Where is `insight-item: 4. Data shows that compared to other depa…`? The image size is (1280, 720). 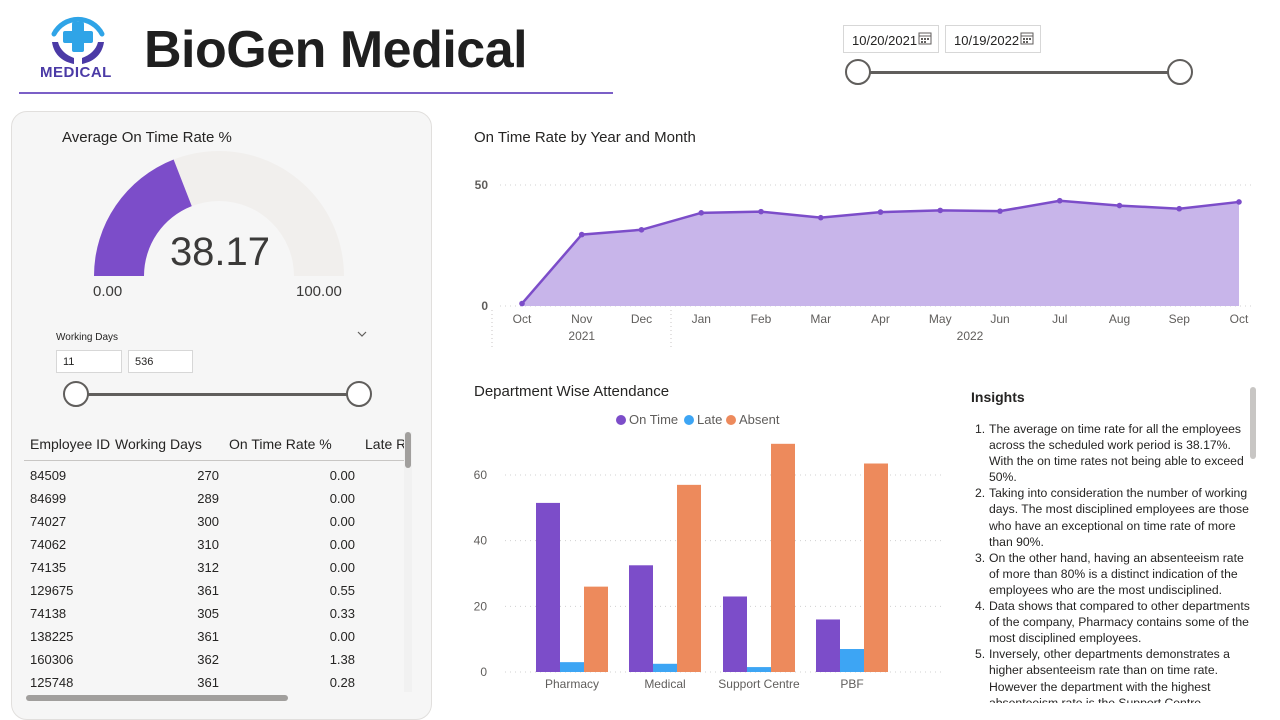 insight-item: 4. Data shows that compared to other depa… is located at coordinates (1111, 622).